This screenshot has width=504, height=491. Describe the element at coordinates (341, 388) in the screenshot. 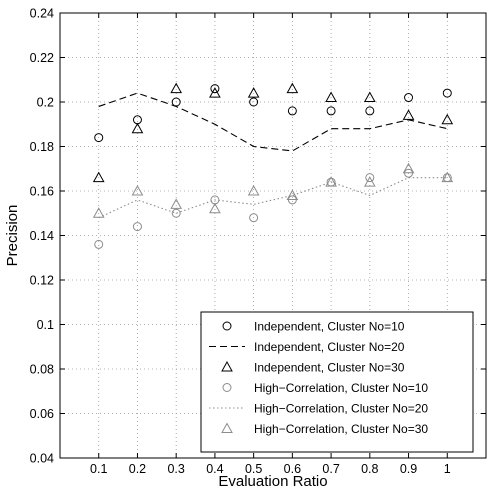

I see `legend-label-4: High−Correlation, Cluster No=10` at that location.